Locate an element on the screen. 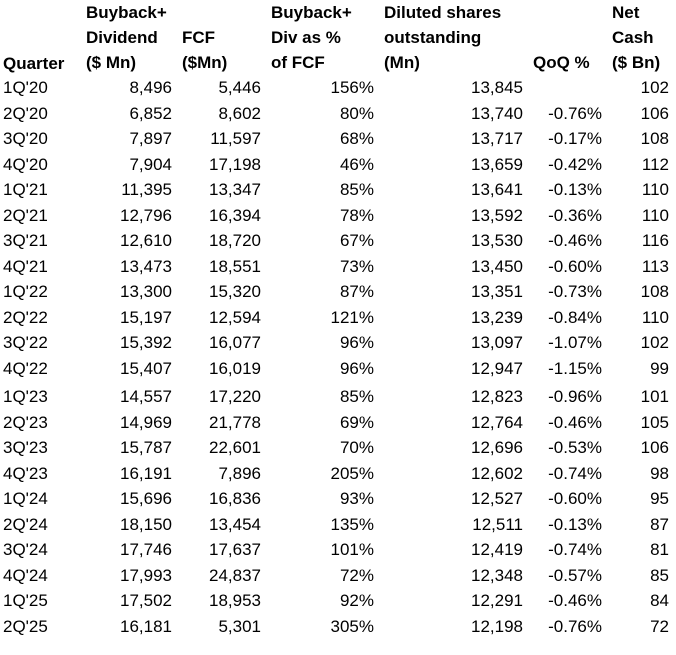 This screenshot has width=676, height=655. cell-net-cash: 106 is located at coordinates (654, 448).